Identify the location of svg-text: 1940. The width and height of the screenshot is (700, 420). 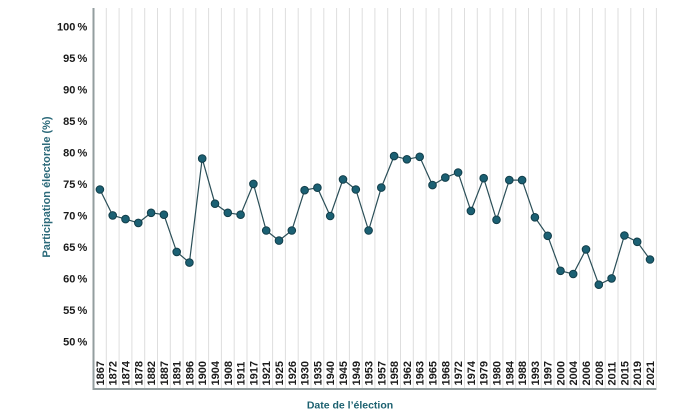
(331, 373).